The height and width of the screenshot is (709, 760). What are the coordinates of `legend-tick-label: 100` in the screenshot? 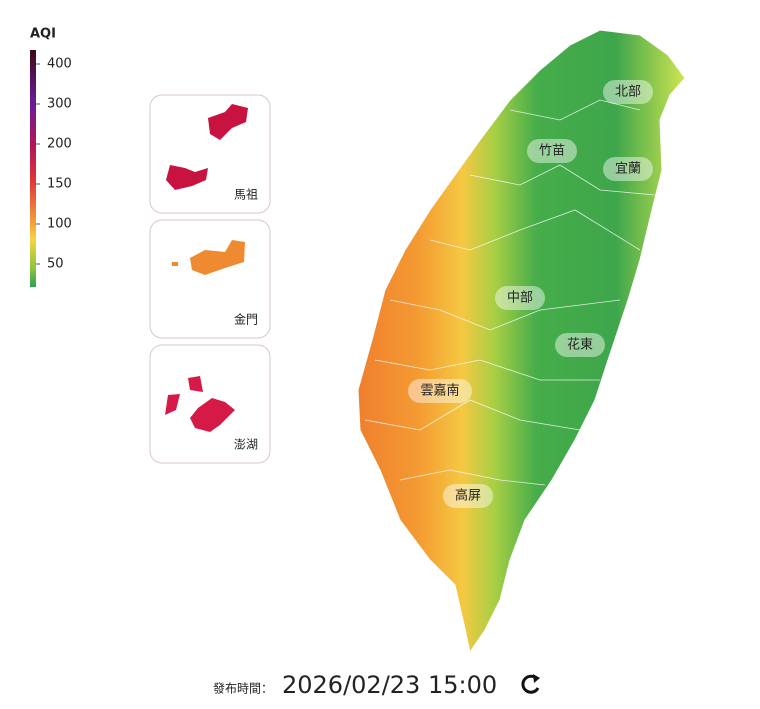 It's located at (59, 224).